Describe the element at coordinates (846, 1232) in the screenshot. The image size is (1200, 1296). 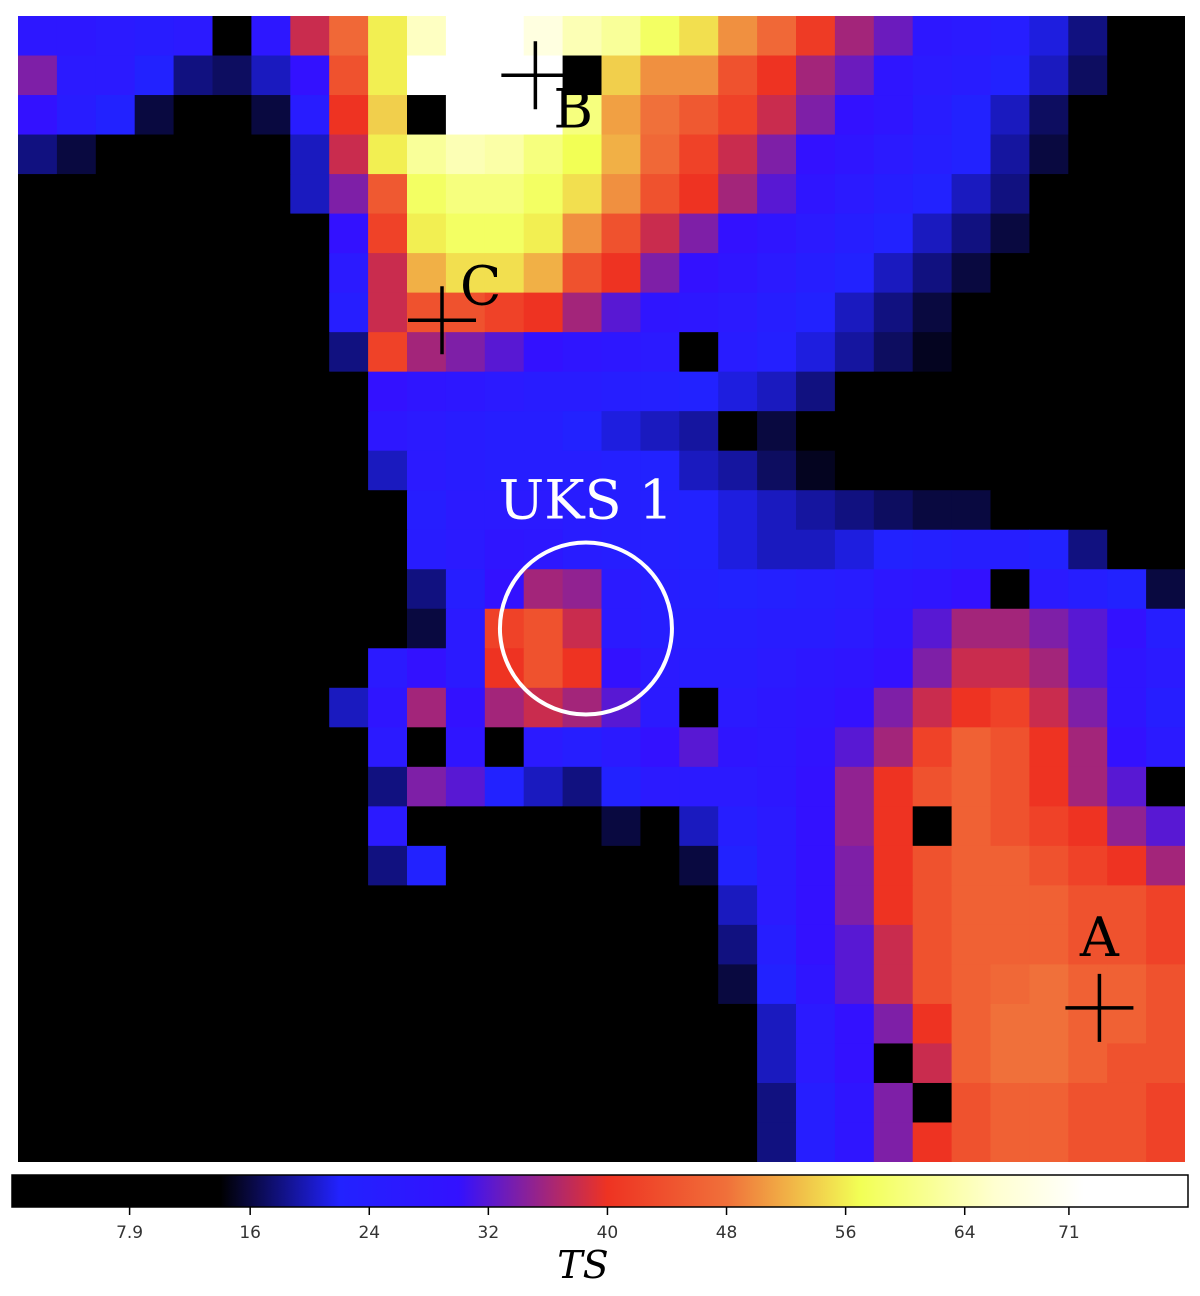
I see `colorbar-tick-label: 56` at that location.